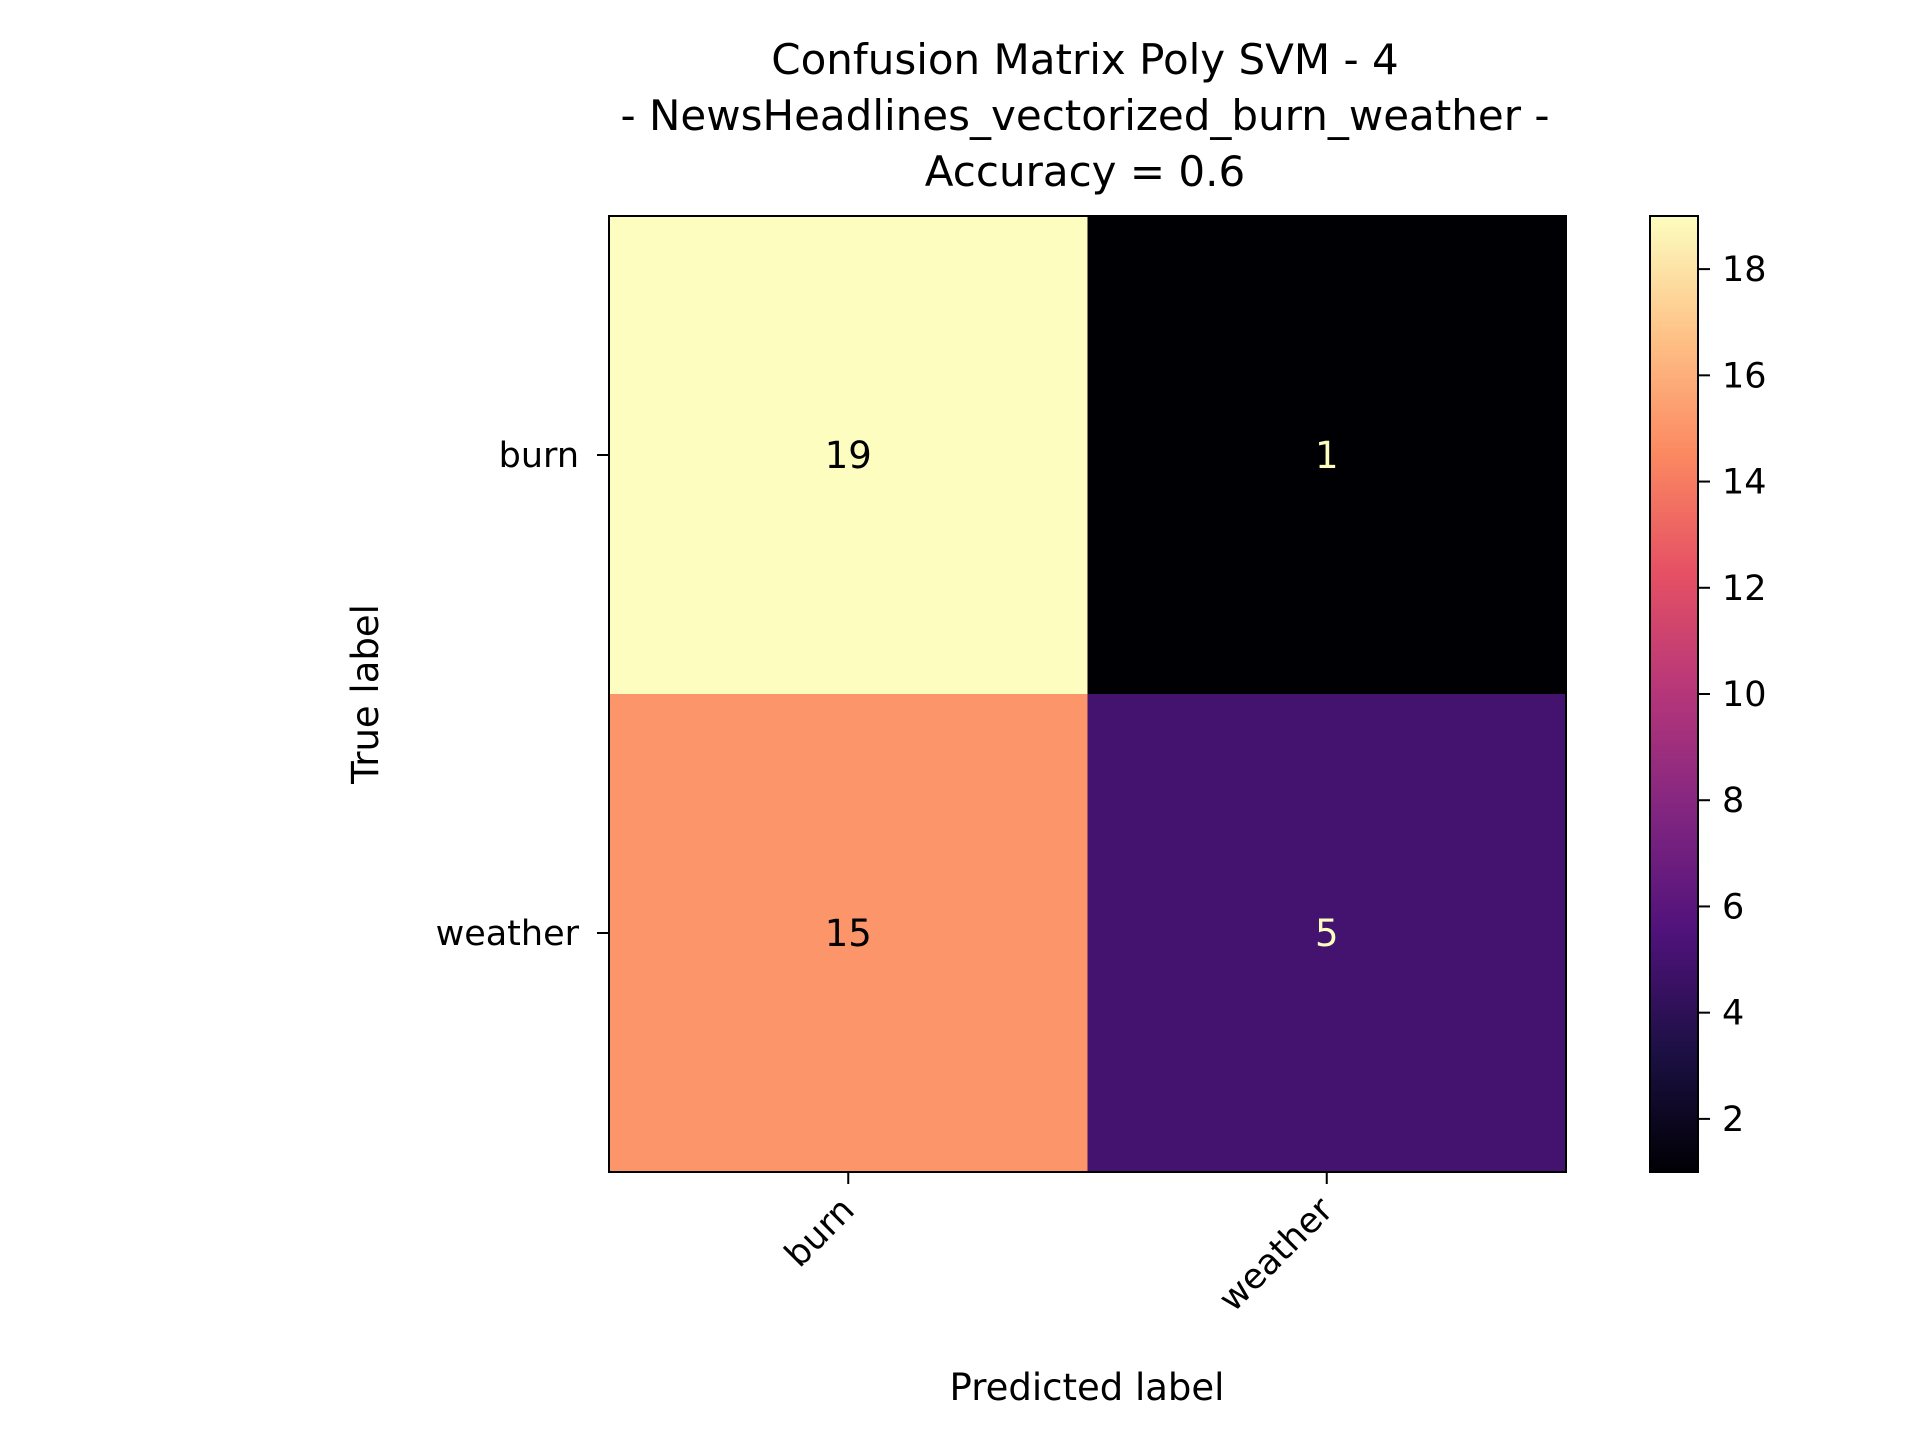  I want to click on colorbar-ticks: 2 4 6 8 10 12 14 16 18, so click(1732, 695).